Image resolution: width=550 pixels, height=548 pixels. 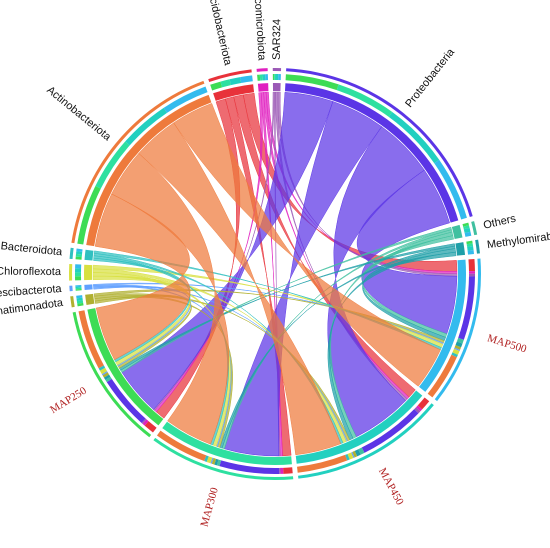 What do you see at coordinates (170, 299) in the screenshot?
I see `chord` at bounding box center [170, 299].